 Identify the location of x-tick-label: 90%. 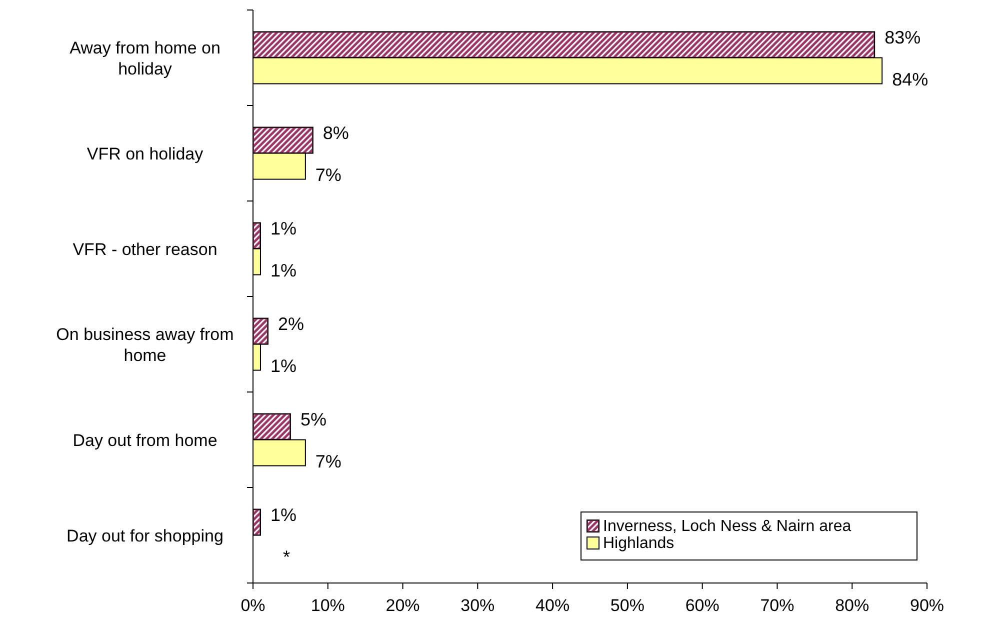
(927, 605).